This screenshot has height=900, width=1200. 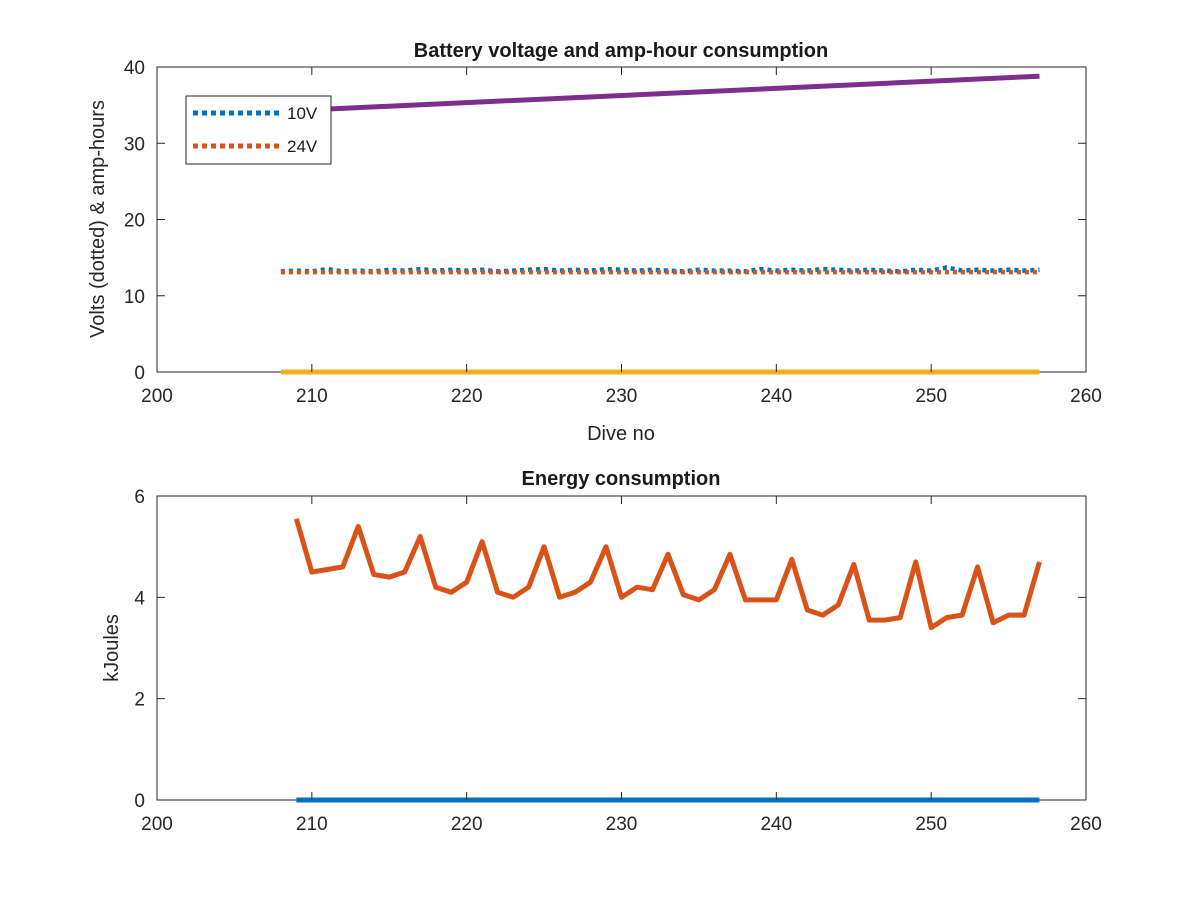 I want to click on energy-y-tick-label: 6, so click(x=139, y=497).